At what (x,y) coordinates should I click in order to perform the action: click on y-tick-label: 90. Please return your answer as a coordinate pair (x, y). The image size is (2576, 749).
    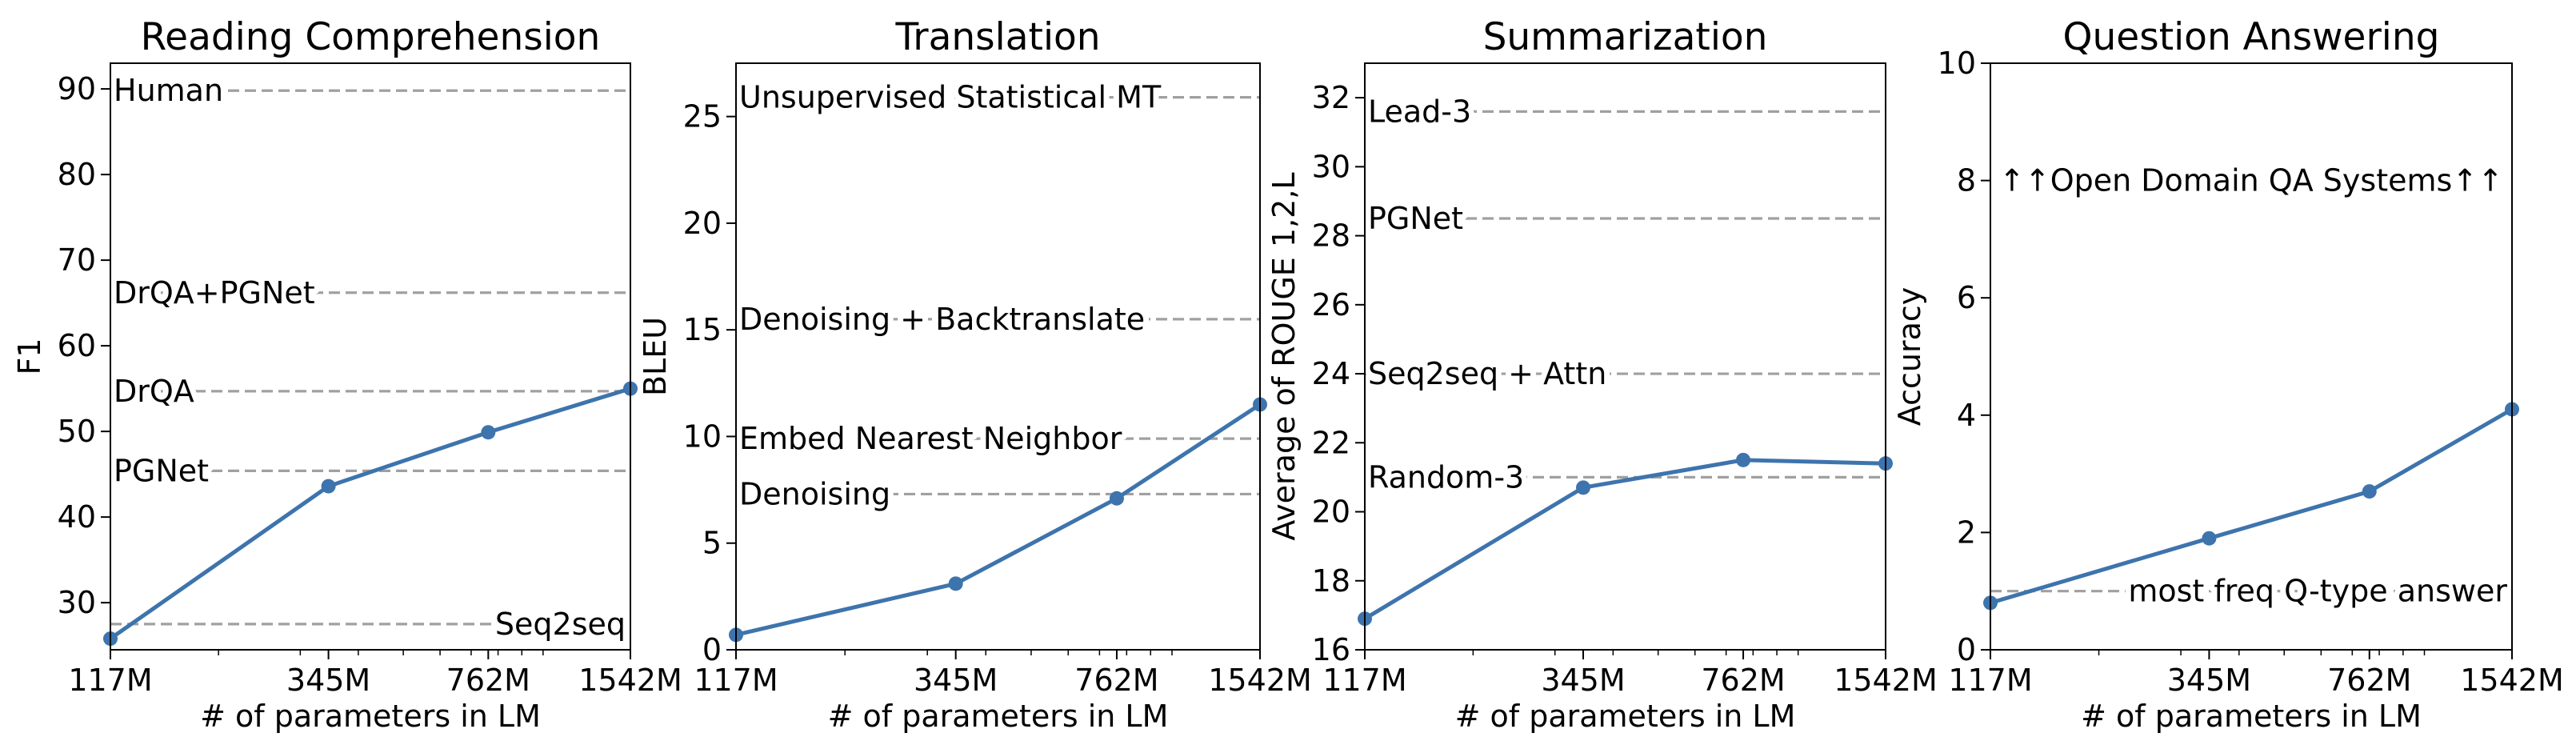
    Looking at the image, I should click on (77, 89).